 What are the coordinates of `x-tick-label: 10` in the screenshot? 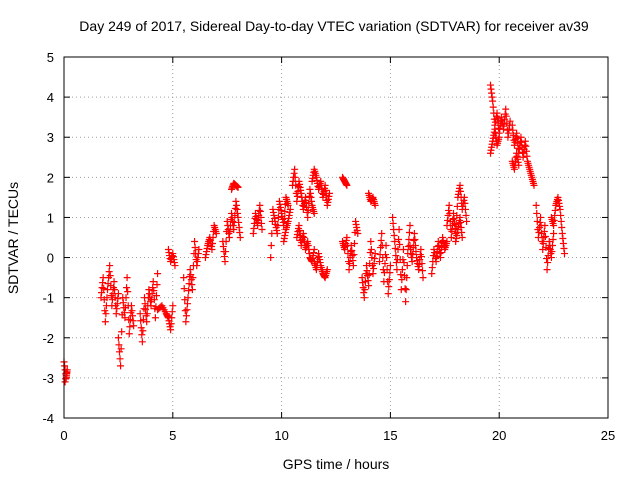 It's located at (281, 435).